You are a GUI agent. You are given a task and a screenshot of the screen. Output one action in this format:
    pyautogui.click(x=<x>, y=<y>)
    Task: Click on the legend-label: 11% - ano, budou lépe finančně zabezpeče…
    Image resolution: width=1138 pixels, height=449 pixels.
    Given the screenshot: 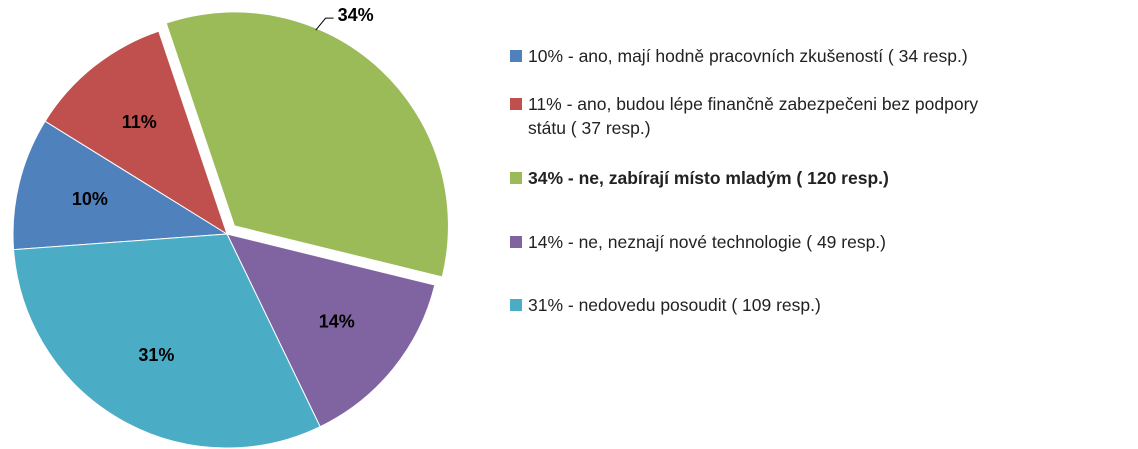 What is the action you would take?
    pyautogui.click(x=753, y=116)
    